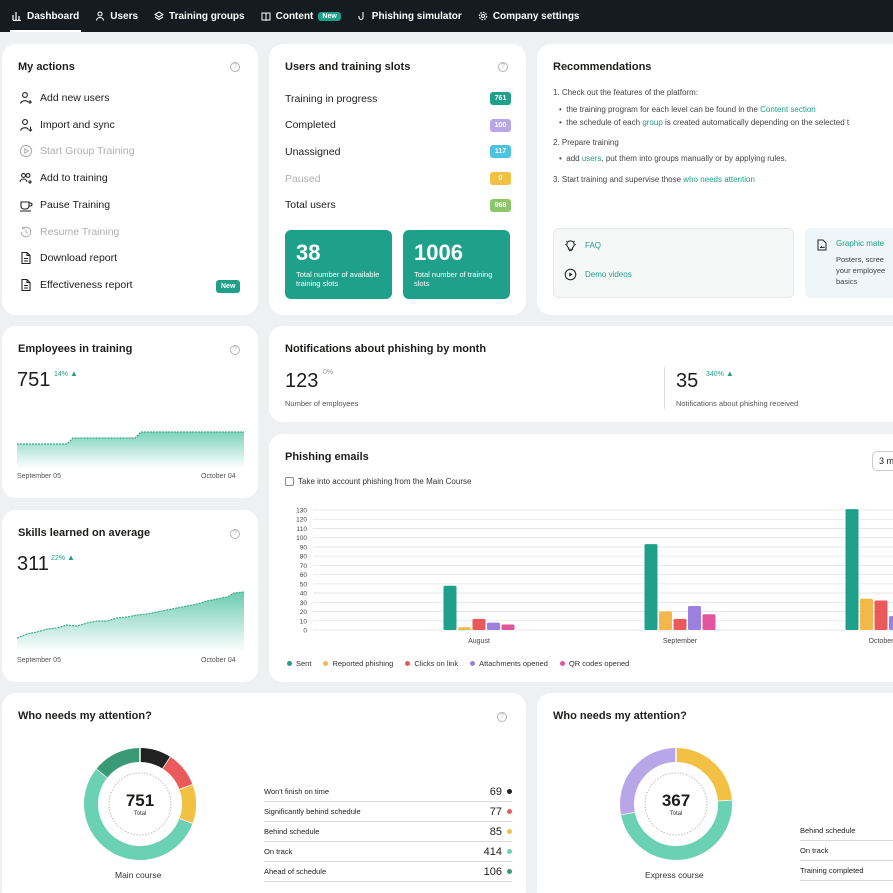 The height and width of the screenshot is (893, 893). I want to click on users-link: users, so click(591, 158).